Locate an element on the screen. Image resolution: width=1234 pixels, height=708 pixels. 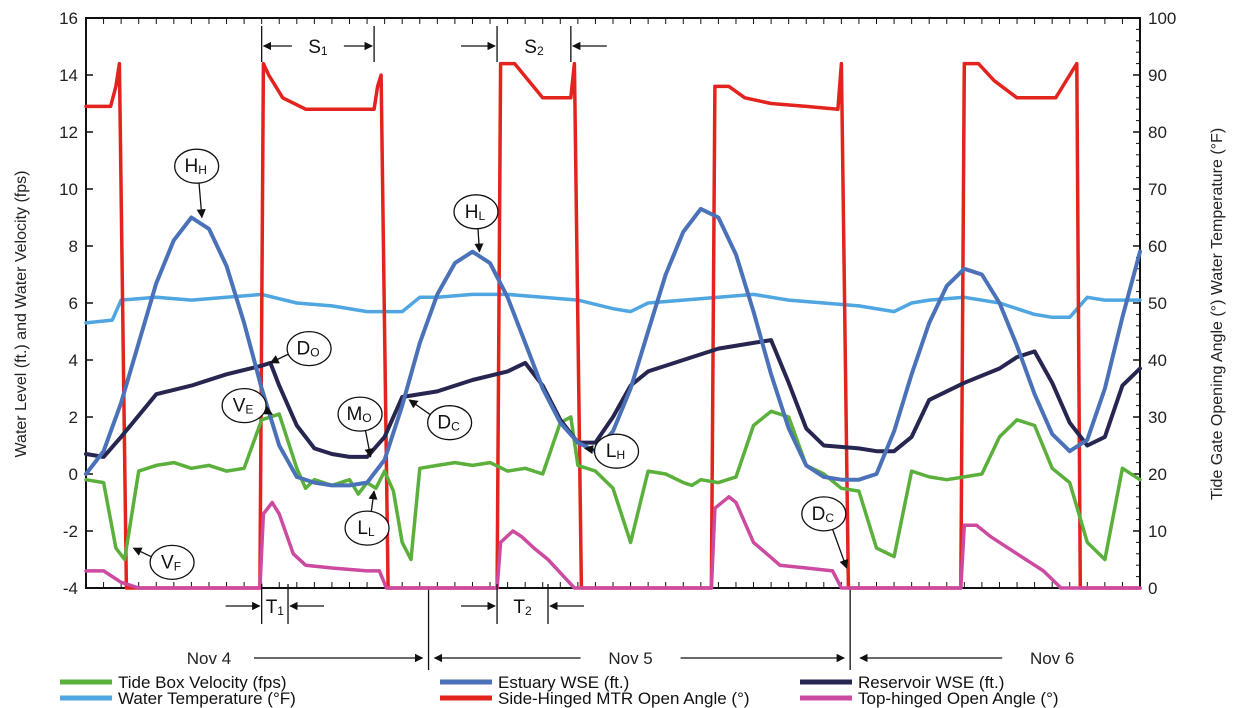
y-right-tick-label: 10 is located at coordinates (1157, 531).